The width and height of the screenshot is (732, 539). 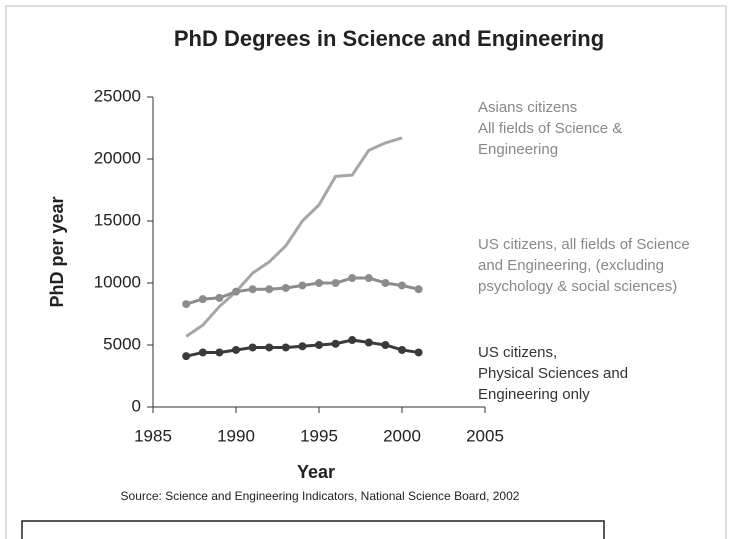 What do you see at coordinates (136, 405) in the screenshot?
I see `y-tick-label: 0` at bounding box center [136, 405].